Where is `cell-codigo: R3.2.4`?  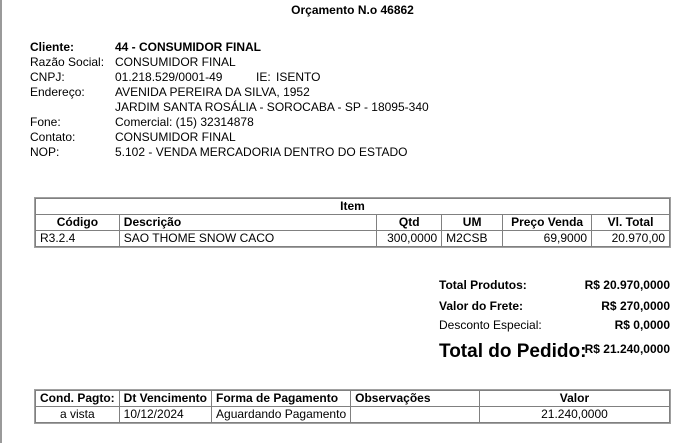 cell-codigo: R3.2.4 is located at coordinates (77, 238).